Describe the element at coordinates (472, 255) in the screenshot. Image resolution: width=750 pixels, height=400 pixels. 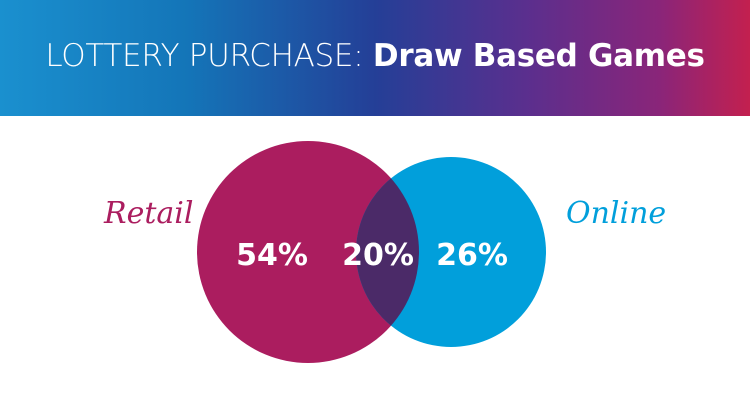
I see `online-value: 26%` at that location.